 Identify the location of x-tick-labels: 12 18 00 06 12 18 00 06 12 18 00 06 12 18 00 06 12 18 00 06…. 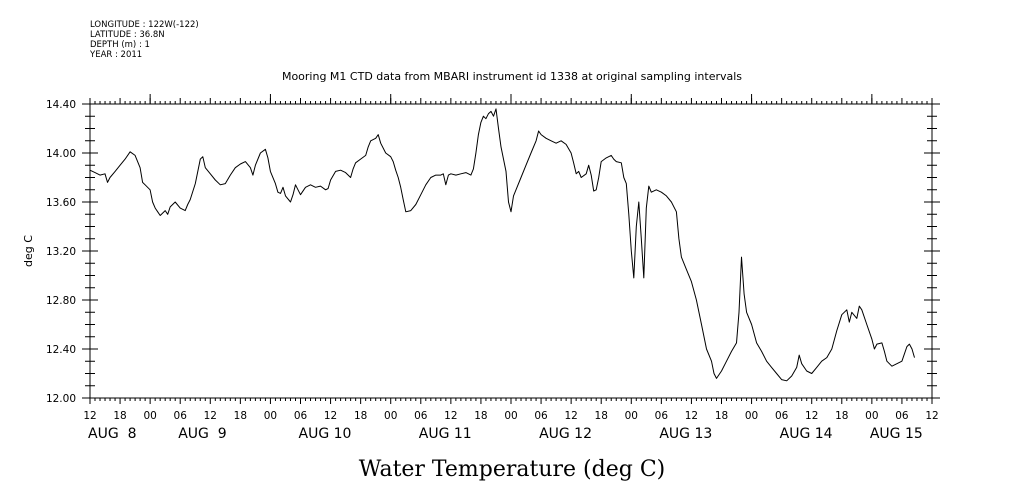
(510, 416).